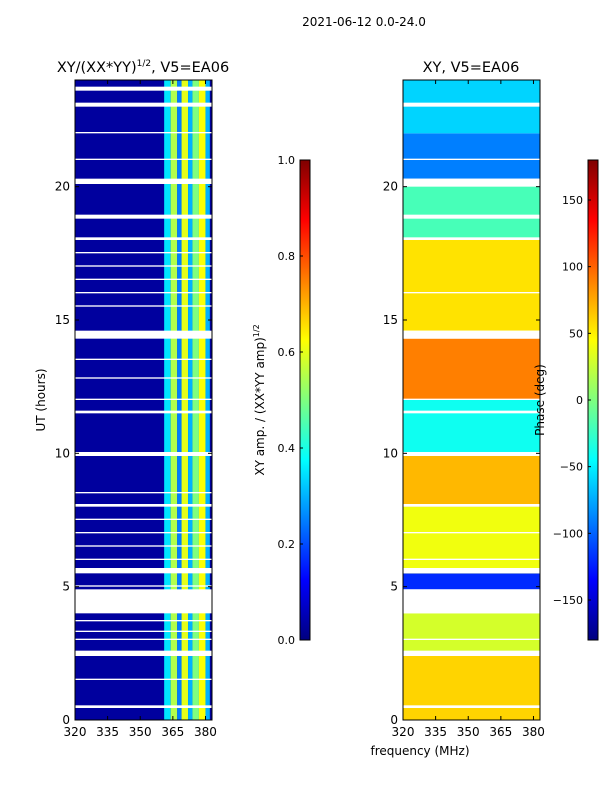 The height and width of the screenshot is (800, 600). Describe the element at coordinates (364, 22) in the screenshot. I see `figure-suptitle: 2021-06-12 0.0-24.0` at that location.